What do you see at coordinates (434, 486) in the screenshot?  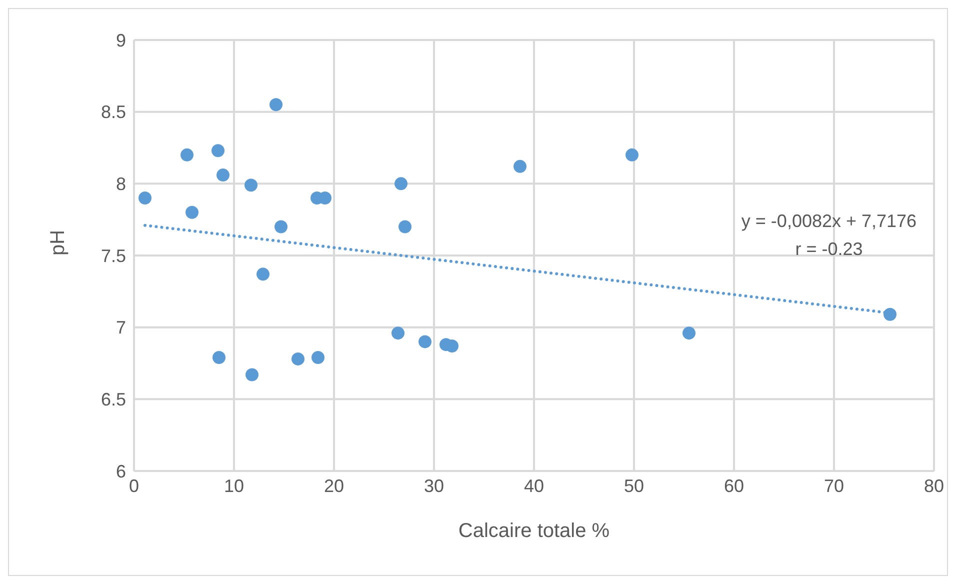 I see `x-tick-label: 30` at bounding box center [434, 486].